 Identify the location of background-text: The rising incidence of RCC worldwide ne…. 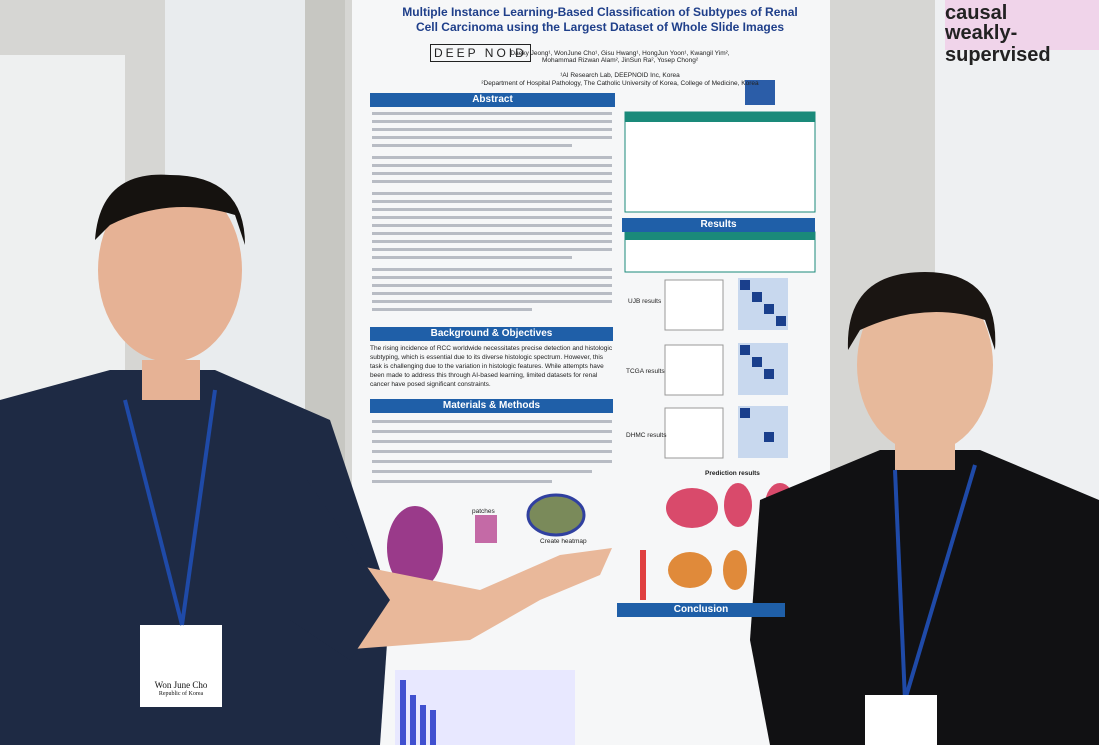
(491, 366).